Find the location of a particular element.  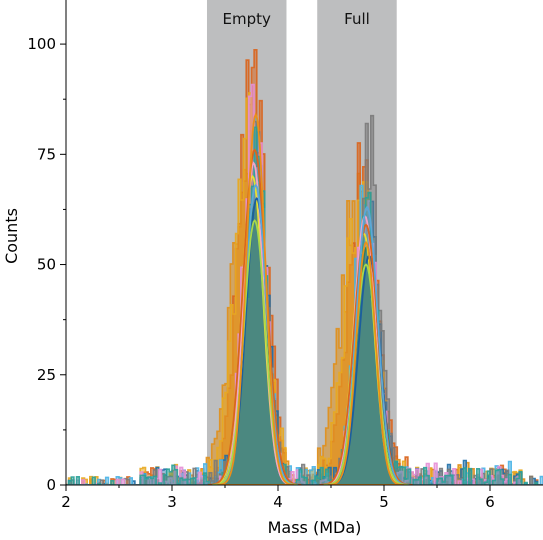

fit-curve-7-full is located at coordinates (366, 374).